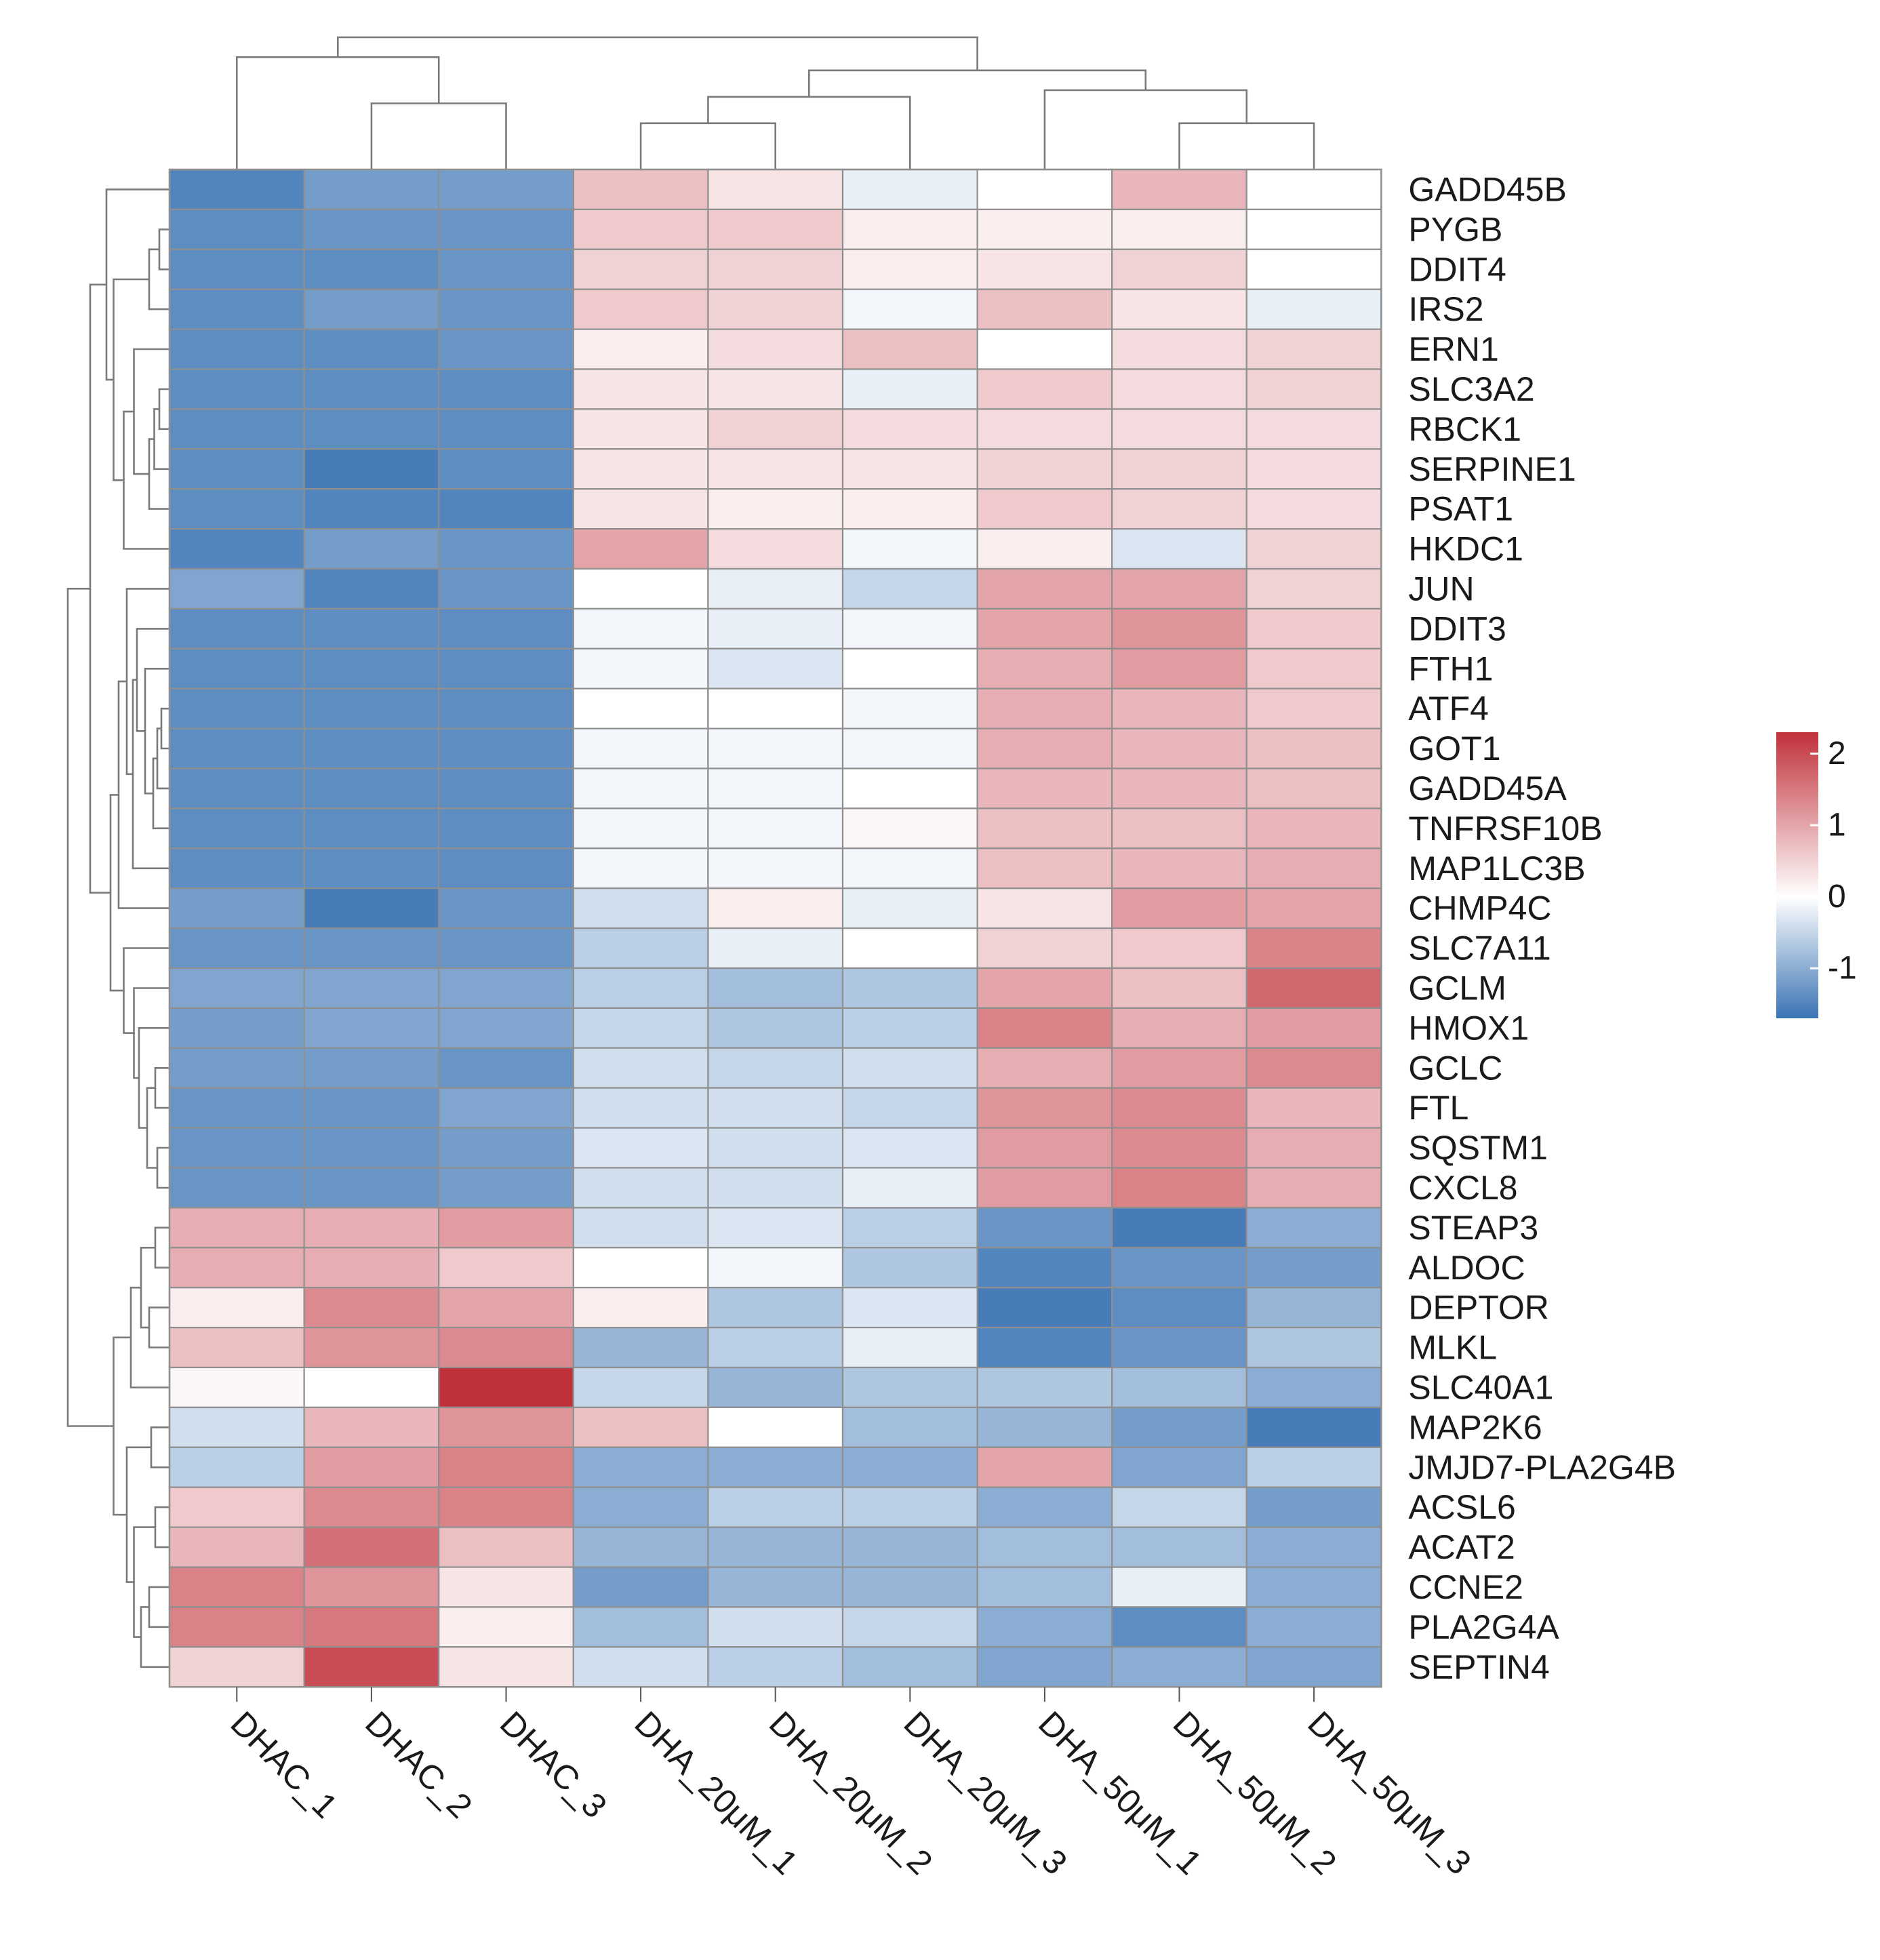  I want to click on heatmap-cell-GOT1-DHA_20μM_2, so click(776, 748).